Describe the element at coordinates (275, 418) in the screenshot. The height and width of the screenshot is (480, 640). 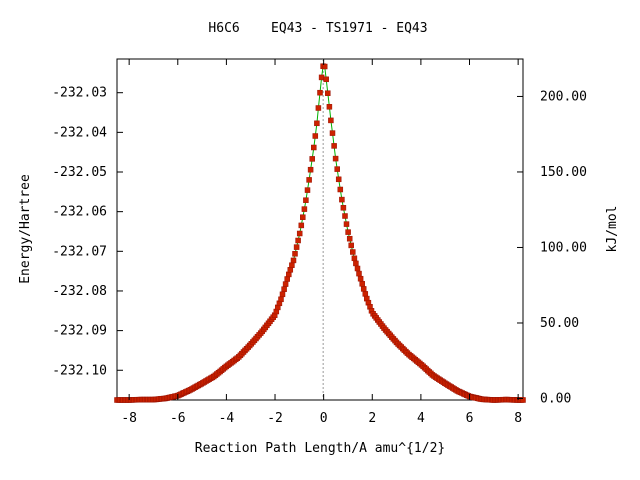
I see `x-tick-label: -2` at that location.